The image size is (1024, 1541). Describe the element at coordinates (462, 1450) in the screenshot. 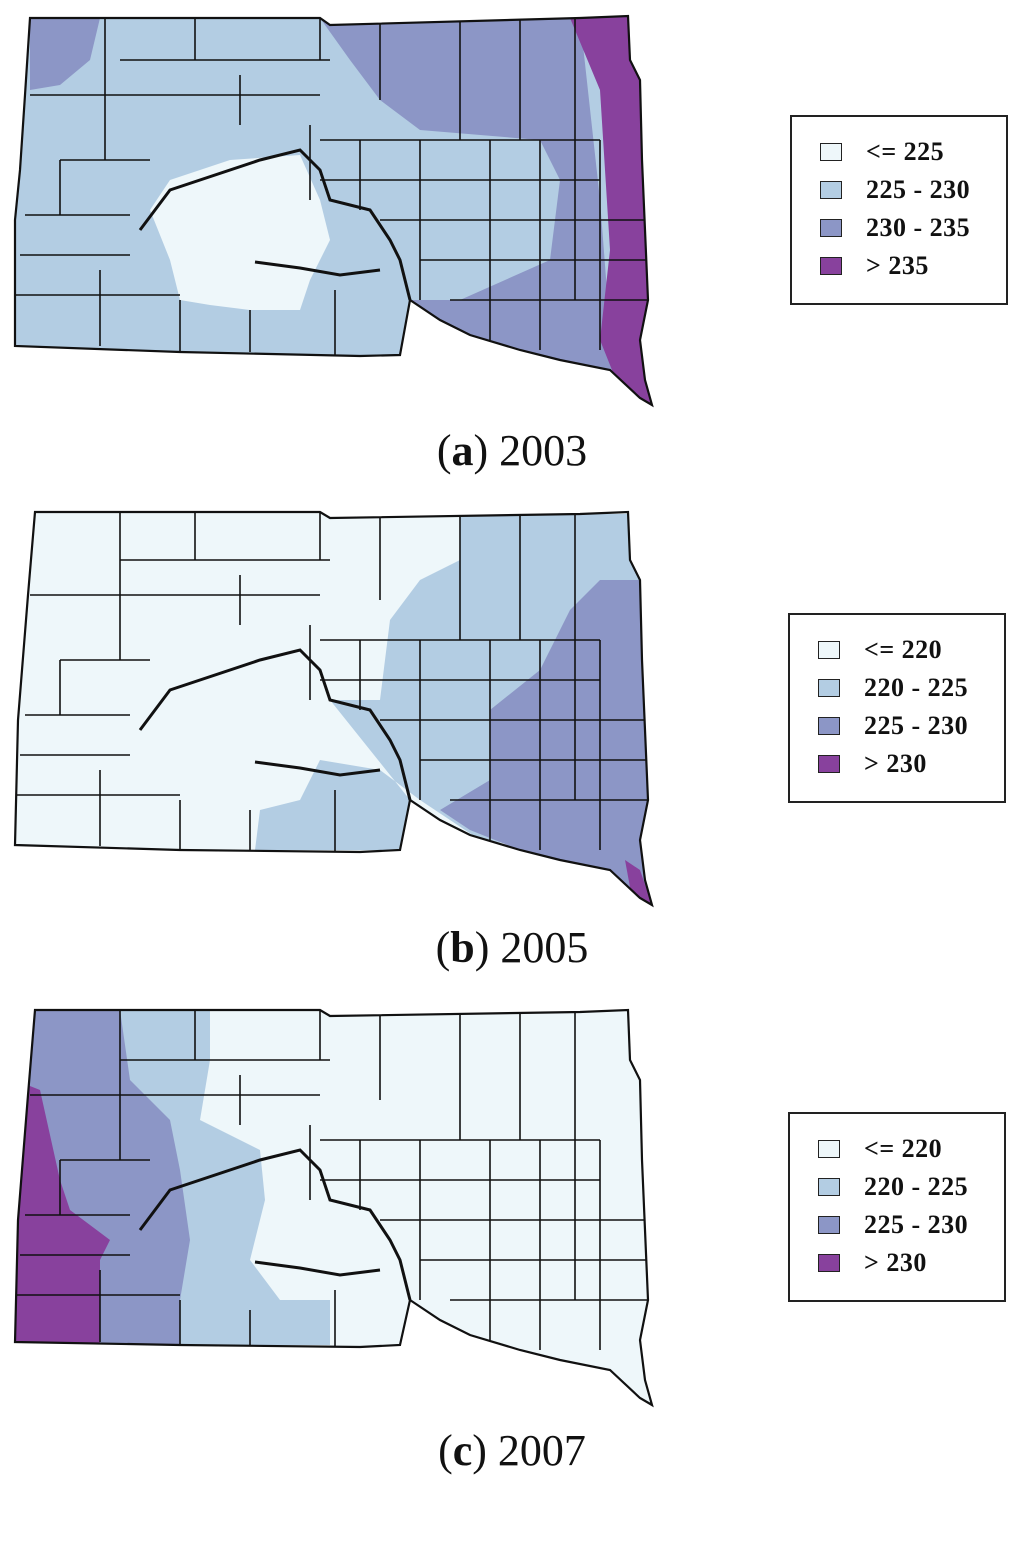

I see `caption-letter: c` at that location.